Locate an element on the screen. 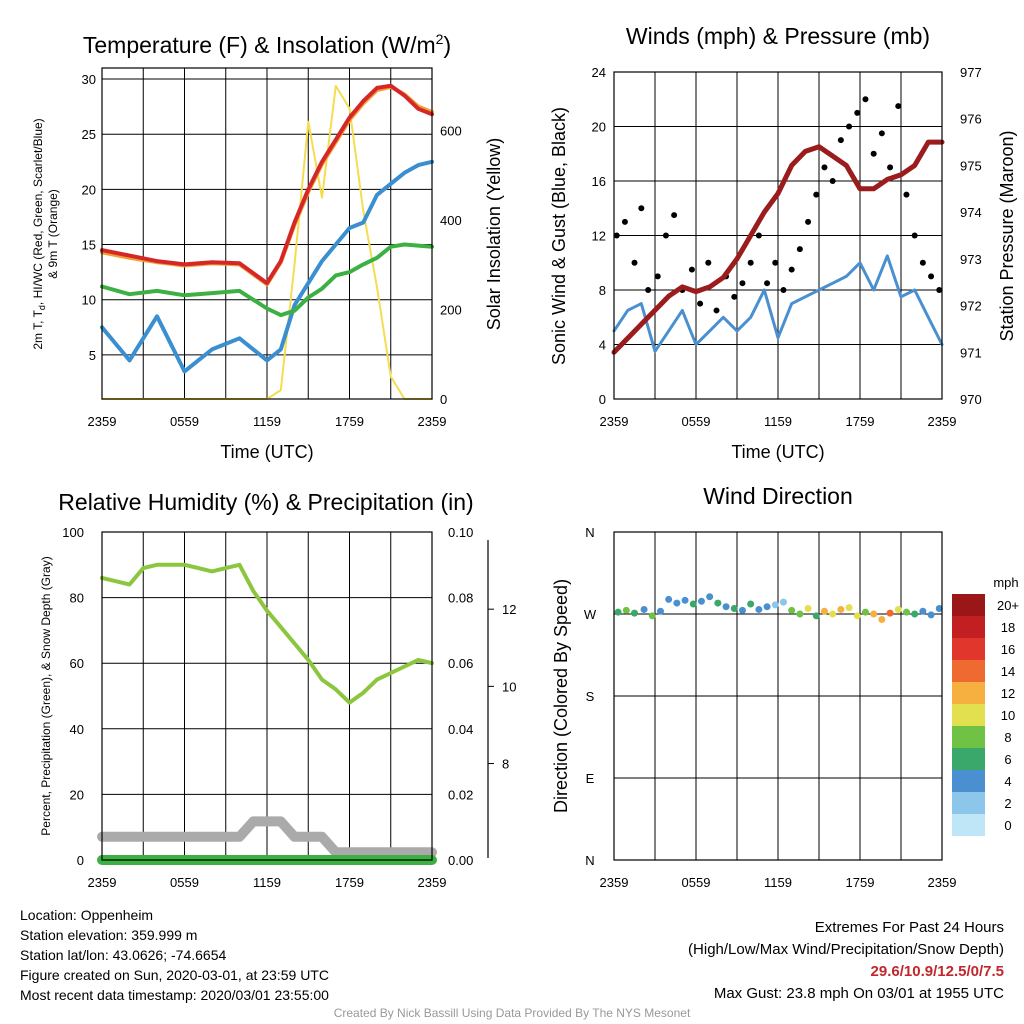 The width and height of the screenshot is (1024, 1024). direction-grid is located at coordinates (778, 696).